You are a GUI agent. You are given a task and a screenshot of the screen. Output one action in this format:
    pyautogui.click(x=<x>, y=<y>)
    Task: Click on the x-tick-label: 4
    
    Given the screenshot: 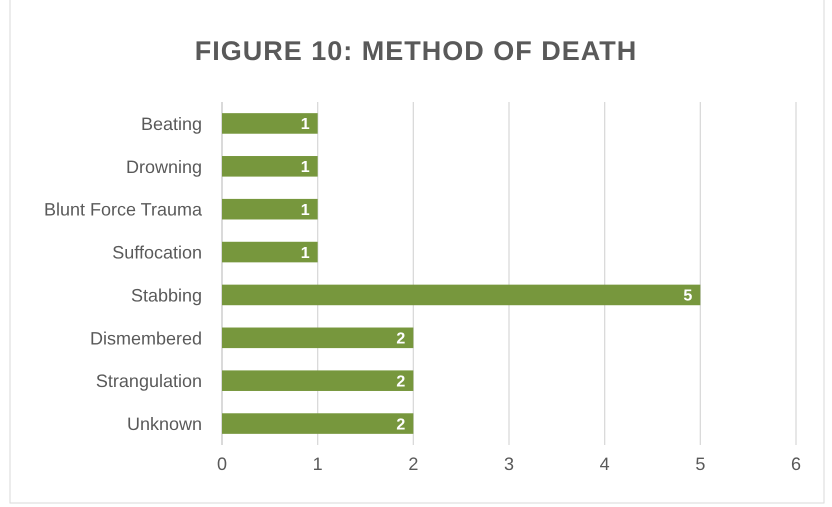 What is the action you would take?
    pyautogui.click(x=605, y=464)
    